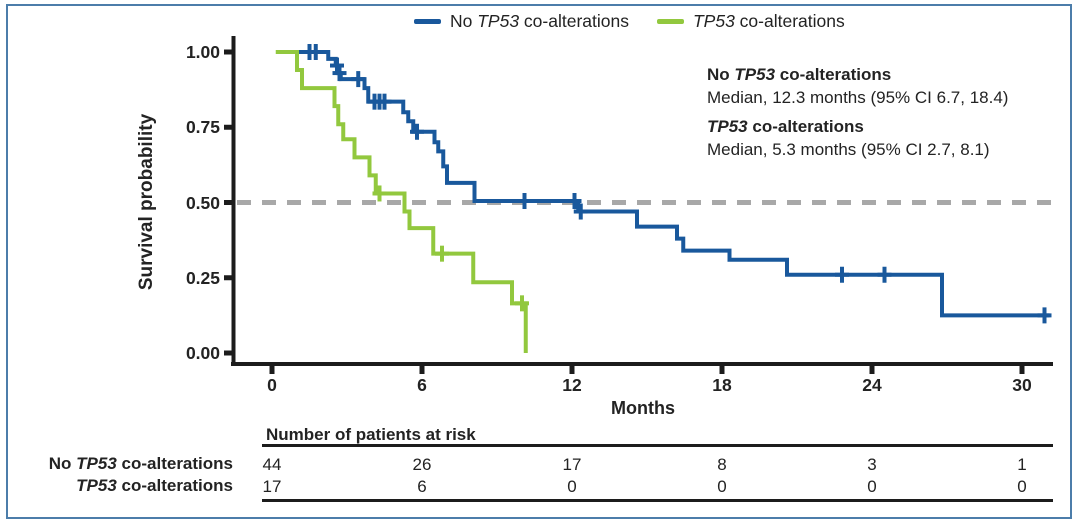 The image size is (1080, 526). Describe the element at coordinates (657, 445) in the screenshot. I see `risk-table-top-rule` at that location.